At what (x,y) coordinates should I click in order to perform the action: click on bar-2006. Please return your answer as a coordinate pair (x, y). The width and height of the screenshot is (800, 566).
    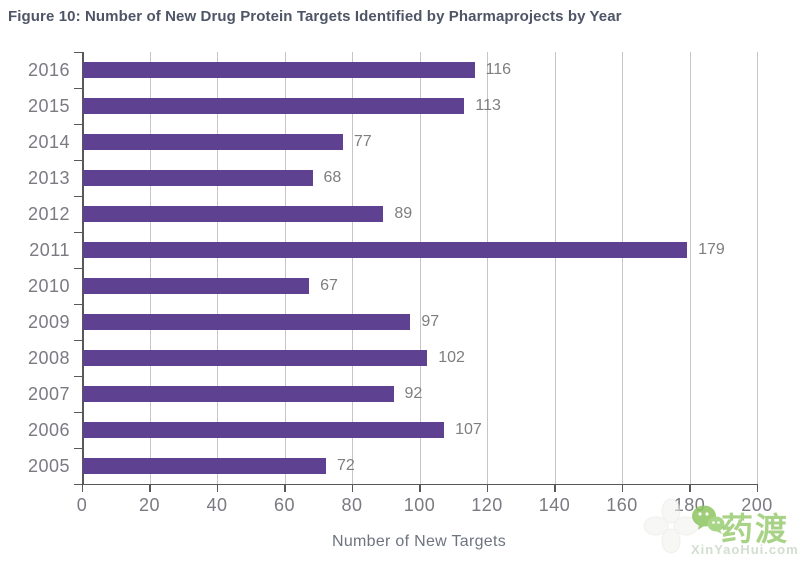
    Looking at the image, I should click on (264, 430).